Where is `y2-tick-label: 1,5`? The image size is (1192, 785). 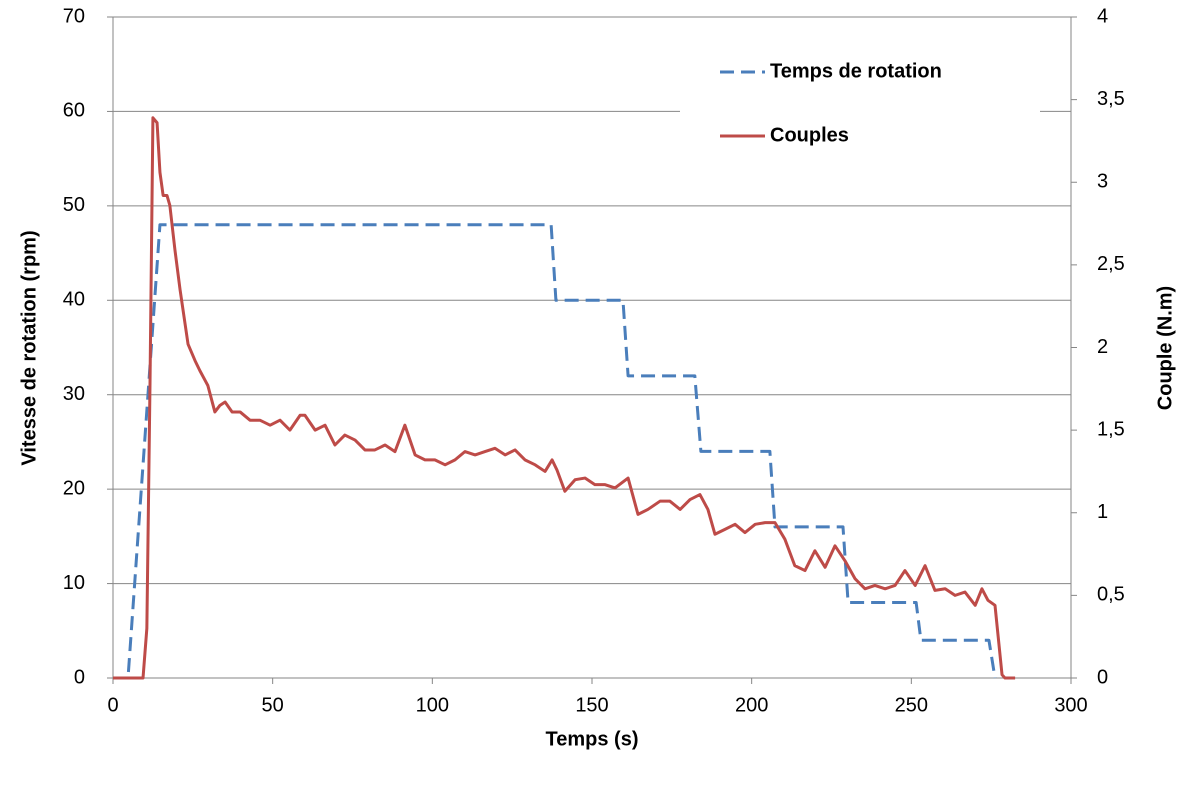 y2-tick-label: 1,5 is located at coordinates (1111, 429).